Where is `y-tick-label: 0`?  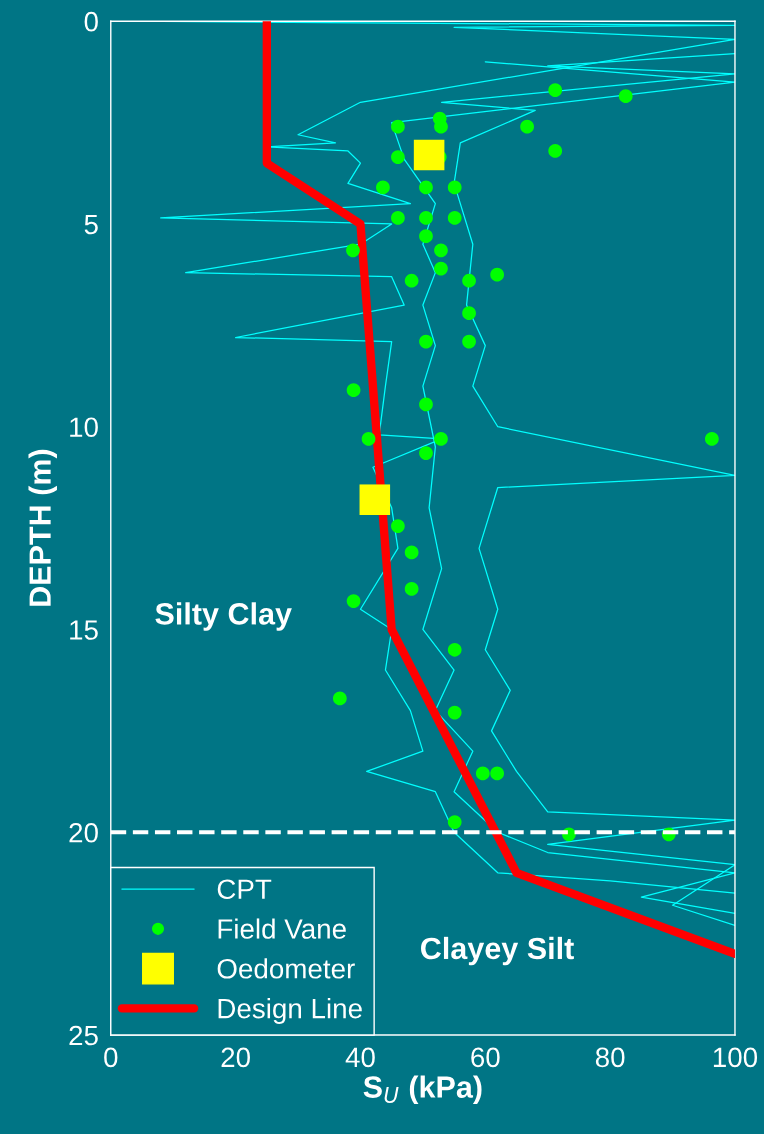 y-tick-label: 0 is located at coordinates (91, 21).